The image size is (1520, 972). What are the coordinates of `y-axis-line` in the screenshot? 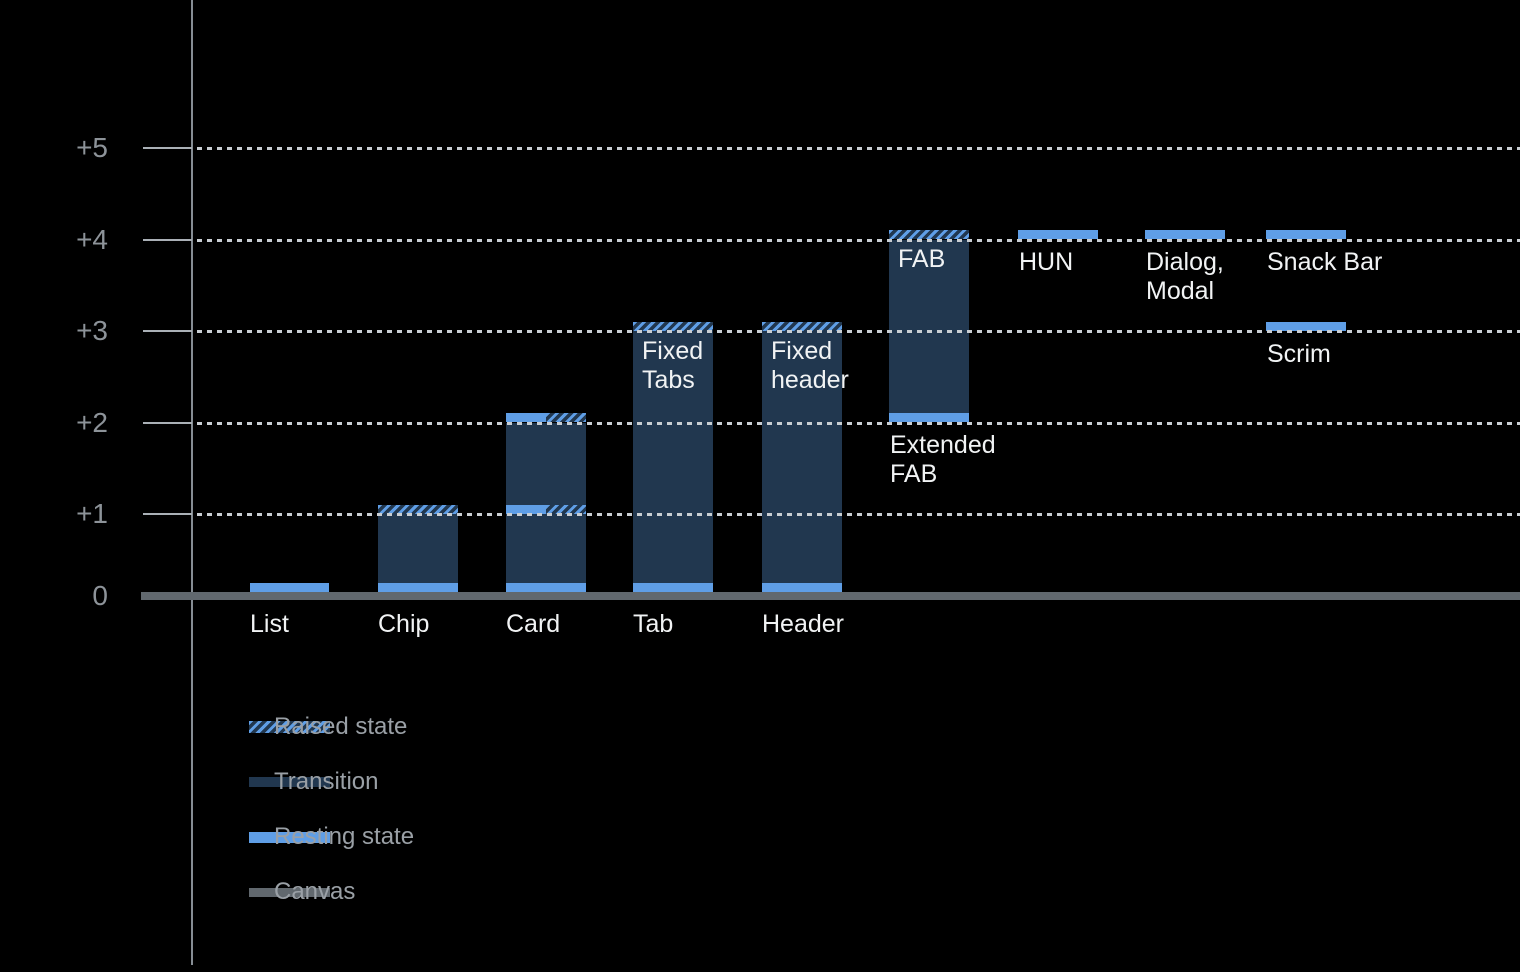 It's located at (192, 482).